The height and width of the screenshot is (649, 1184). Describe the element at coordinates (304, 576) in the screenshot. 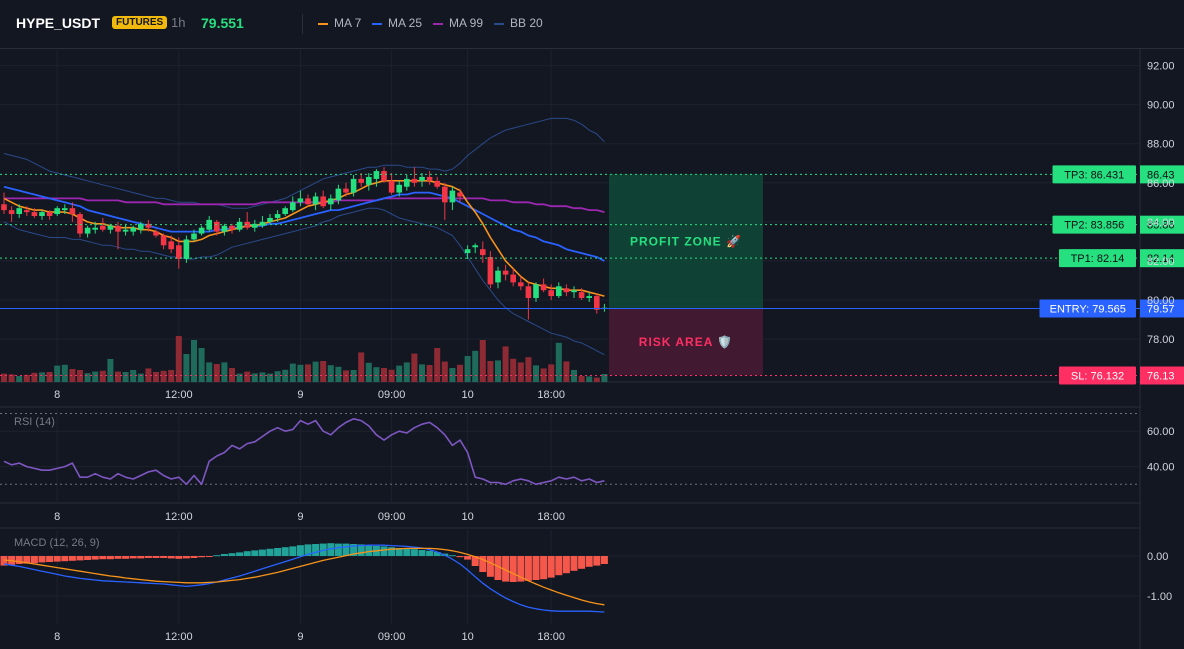

I see `signal-line` at that location.